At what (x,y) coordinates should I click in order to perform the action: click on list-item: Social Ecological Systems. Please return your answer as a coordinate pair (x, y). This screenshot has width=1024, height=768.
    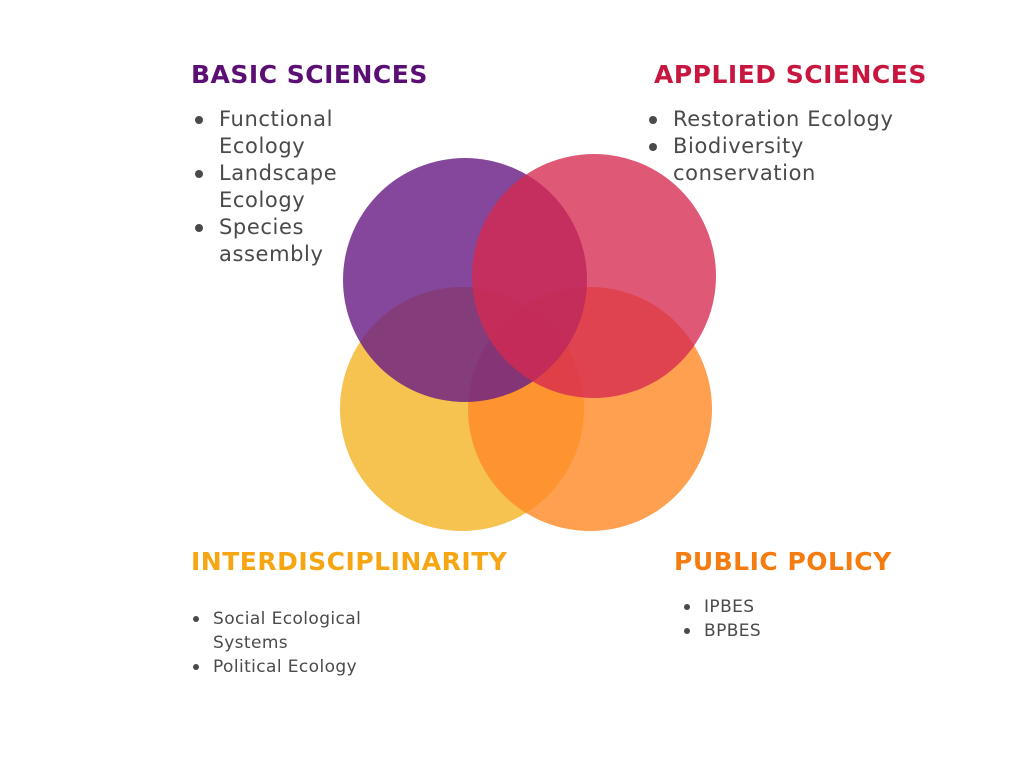
    Looking at the image, I should click on (301, 631).